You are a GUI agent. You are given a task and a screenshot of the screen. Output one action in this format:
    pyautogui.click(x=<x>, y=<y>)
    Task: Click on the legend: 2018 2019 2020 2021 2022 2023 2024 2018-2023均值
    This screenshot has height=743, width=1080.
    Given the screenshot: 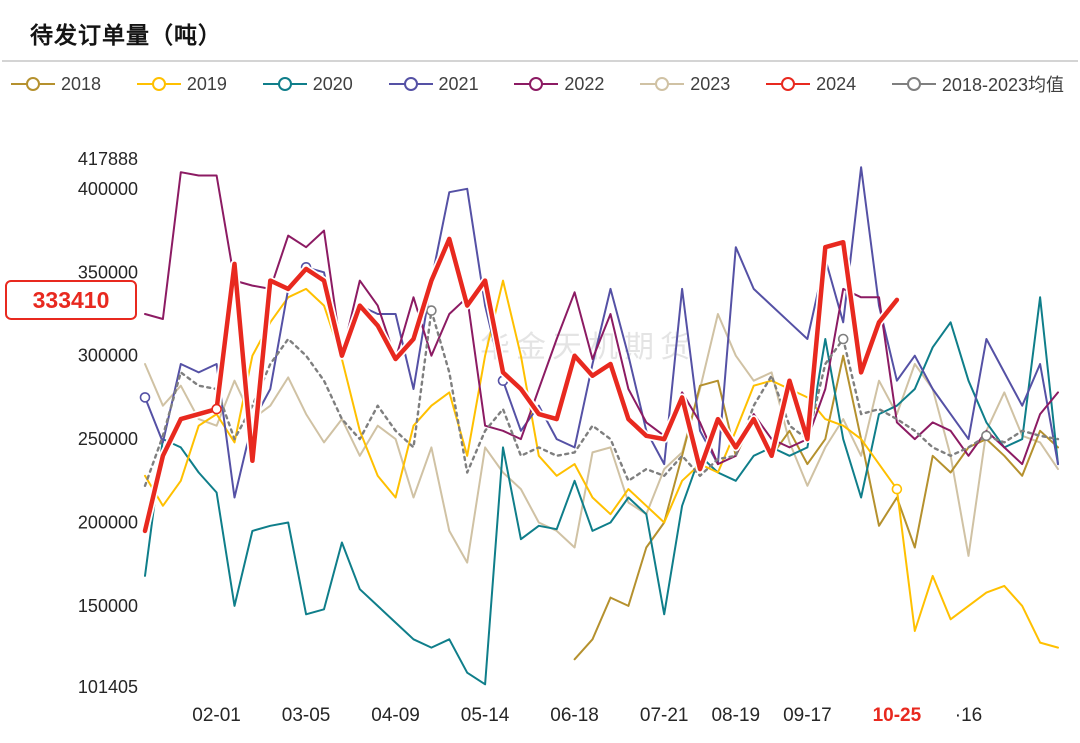 What is the action you would take?
    pyautogui.click(x=540, y=80)
    